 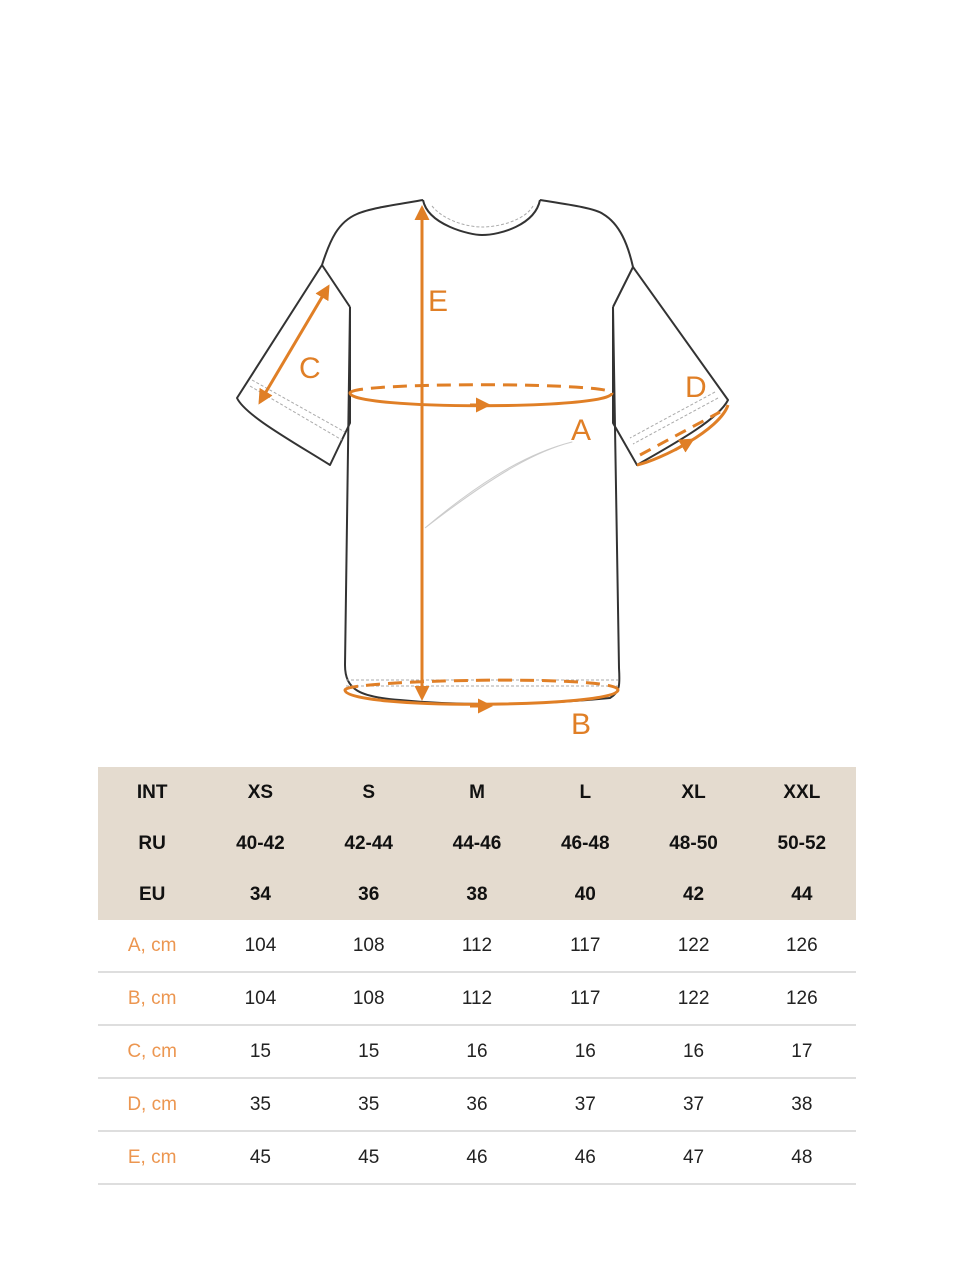 What do you see at coordinates (152, 999) in the screenshot?
I see `measurement-label: B, cm` at bounding box center [152, 999].